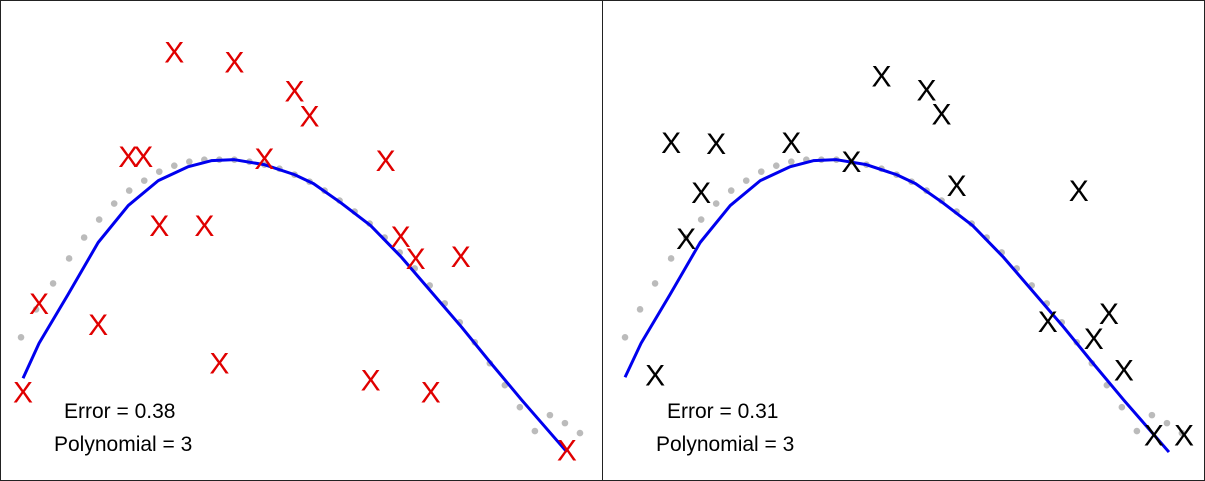 The image size is (1205, 481). I want to click on right-polynomial-label: Polynomial = 3, so click(725, 444).